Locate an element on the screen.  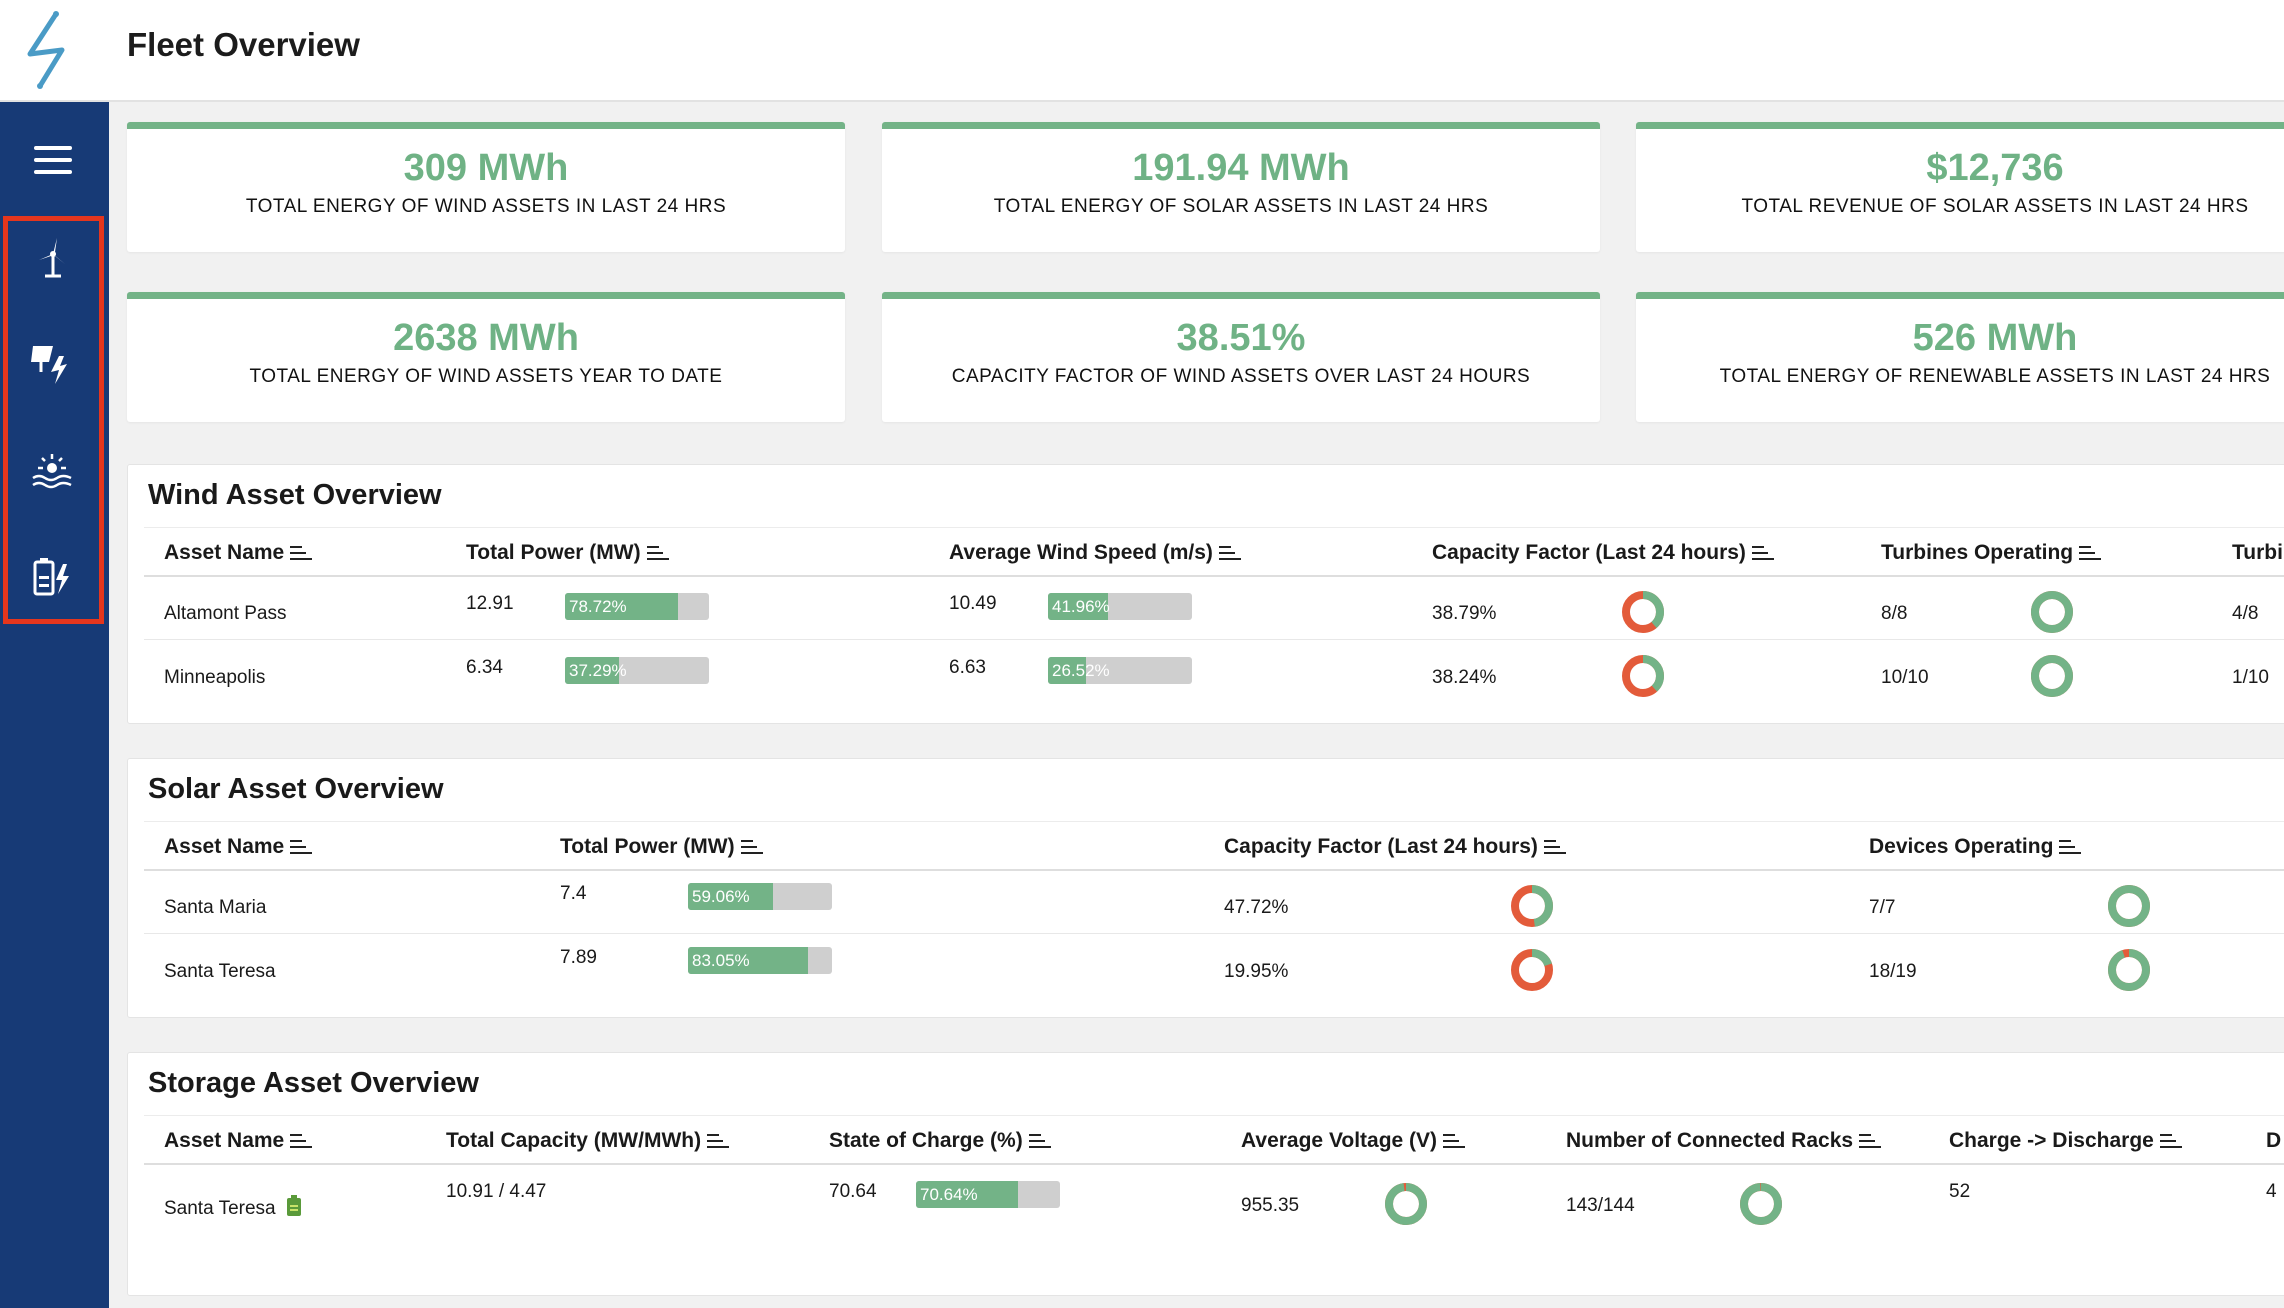
battery-icon is located at coordinates (293, 1205).